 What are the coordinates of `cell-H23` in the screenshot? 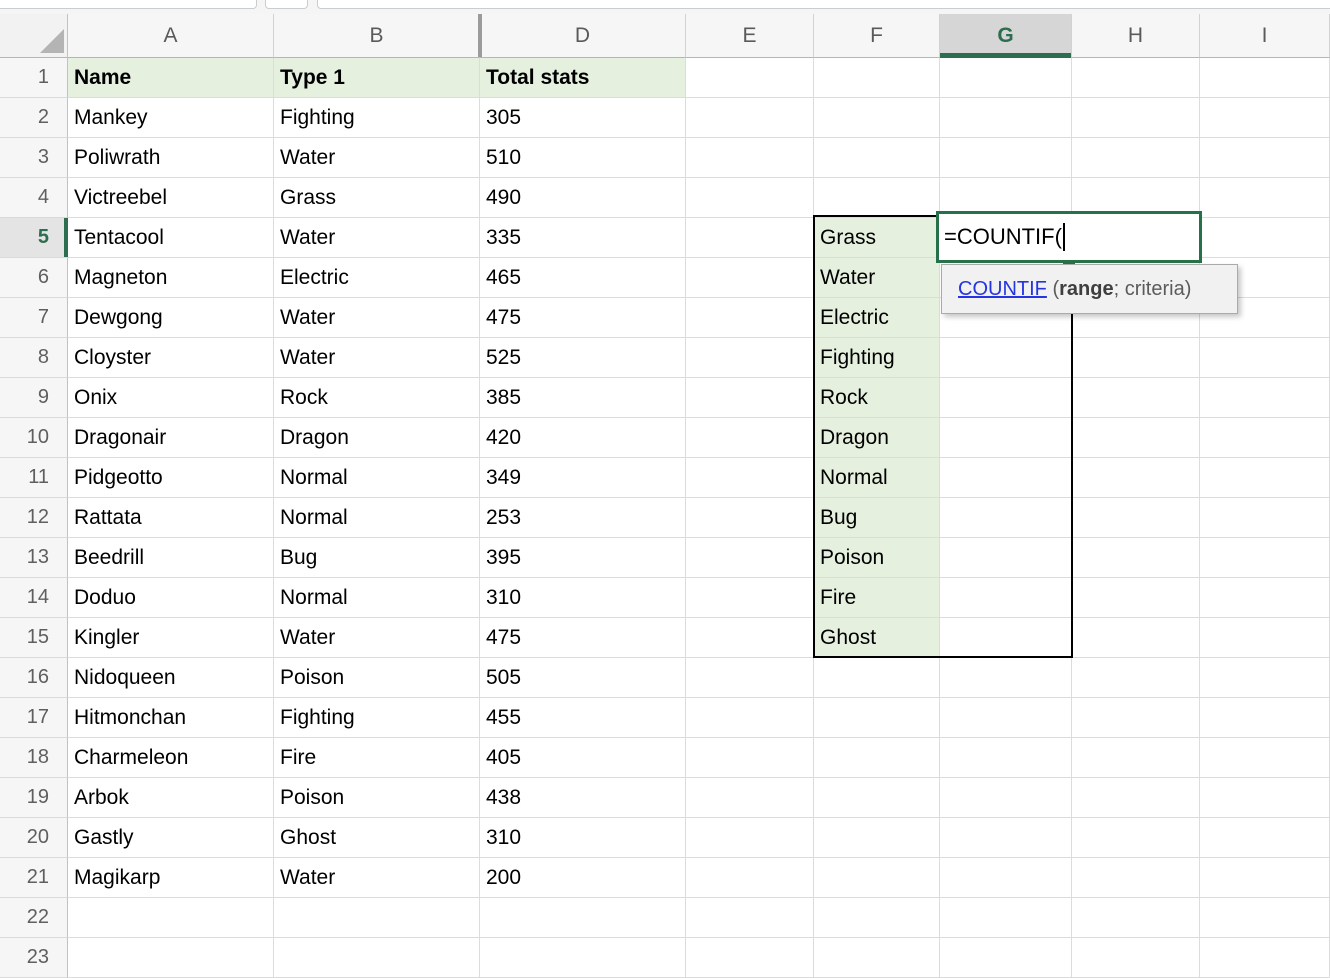 It's located at (1136, 958).